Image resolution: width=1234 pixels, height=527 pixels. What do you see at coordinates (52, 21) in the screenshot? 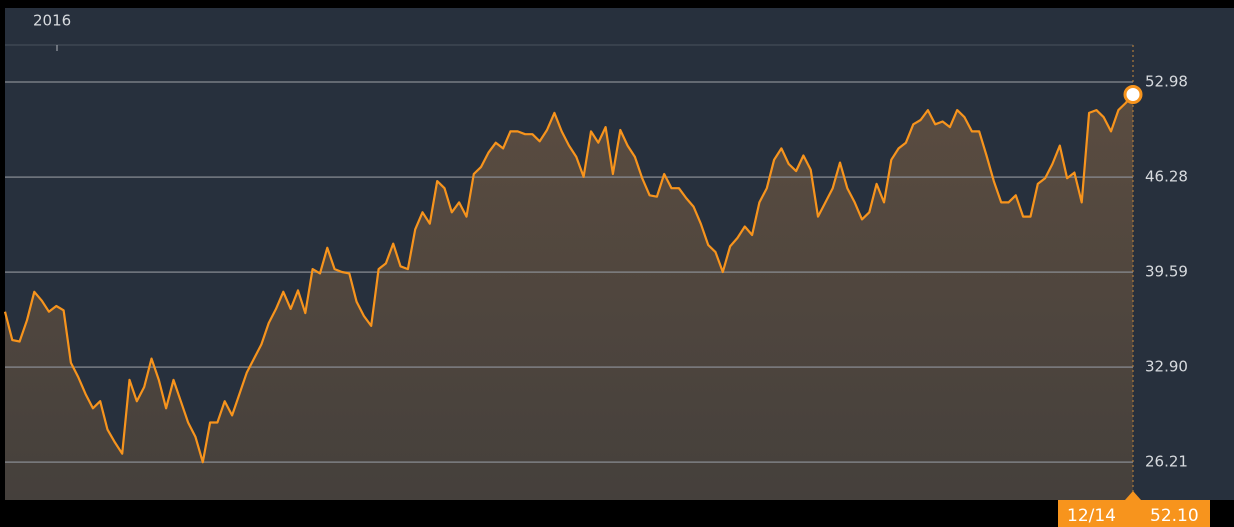
I see `period-label: 2016` at bounding box center [52, 21].